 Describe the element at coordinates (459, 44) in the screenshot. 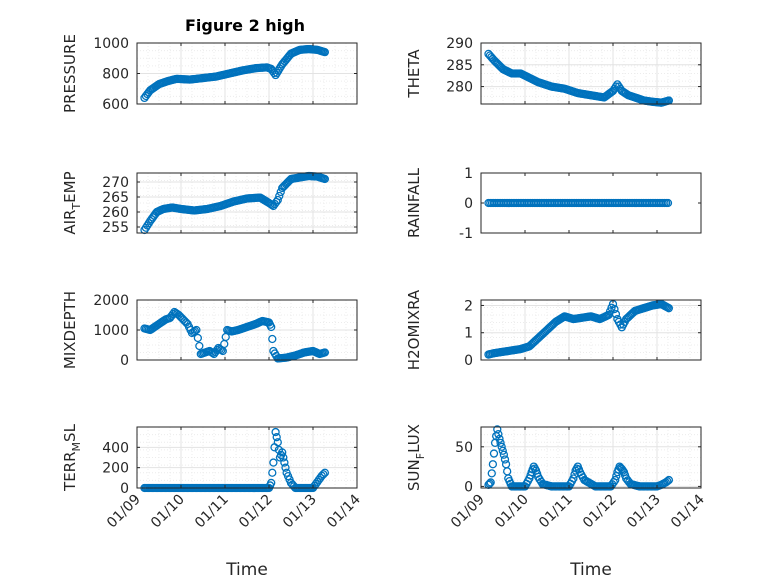

I see `y-tick-label: 290` at that location.